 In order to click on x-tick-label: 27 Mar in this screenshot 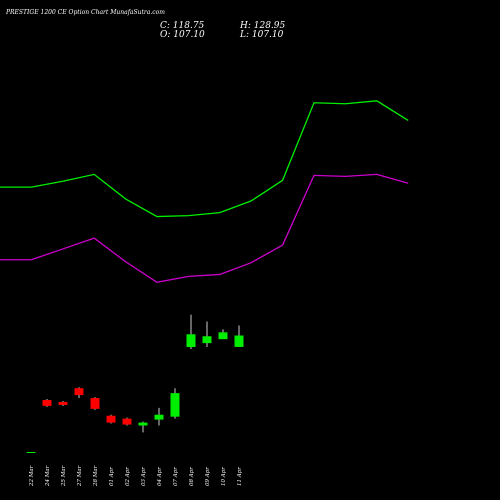, I will do `click(80, 476)`.